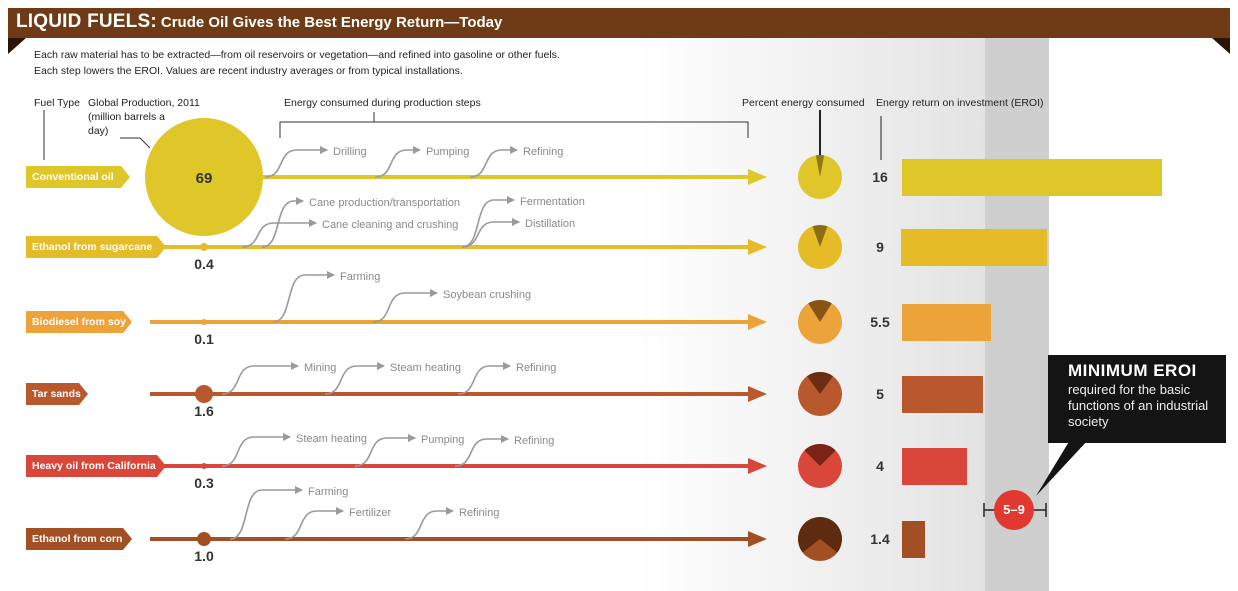 Image resolution: width=1238 pixels, height=591 pixels. Describe the element at coordinates (204, 556) in the screenshot. I see `production-value: 1.0` at that location.